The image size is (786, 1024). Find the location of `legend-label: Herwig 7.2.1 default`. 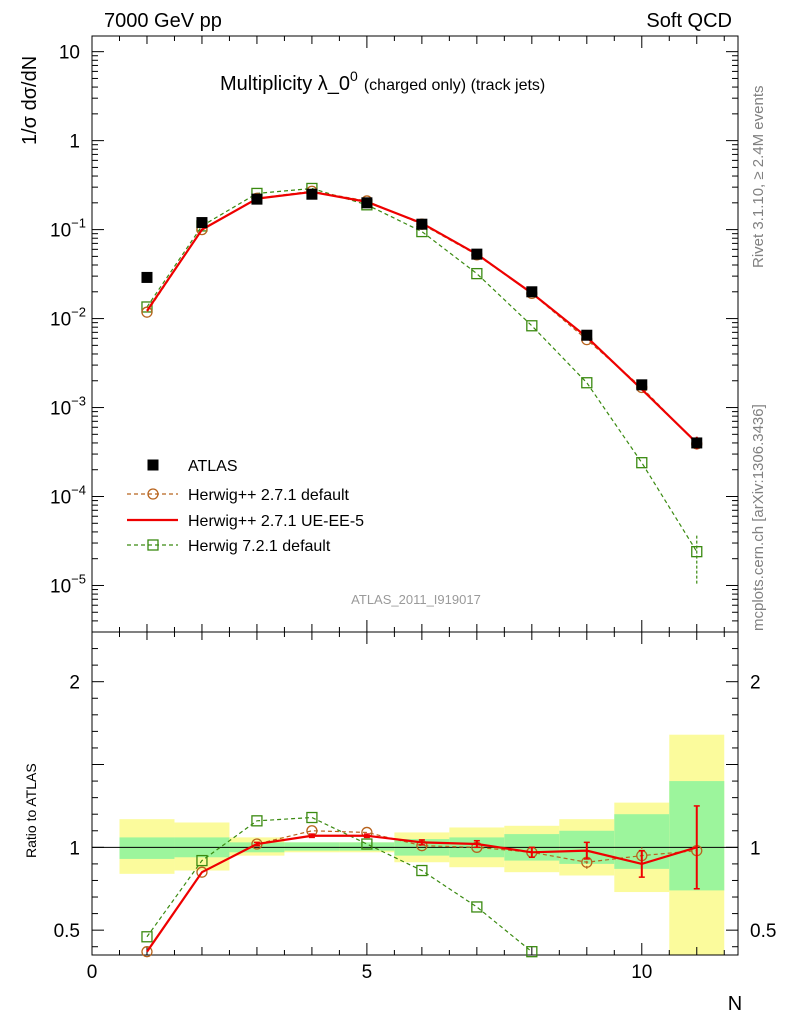

legend-label: Herwig 7.2.1 default is located at coordinates (259, 546).